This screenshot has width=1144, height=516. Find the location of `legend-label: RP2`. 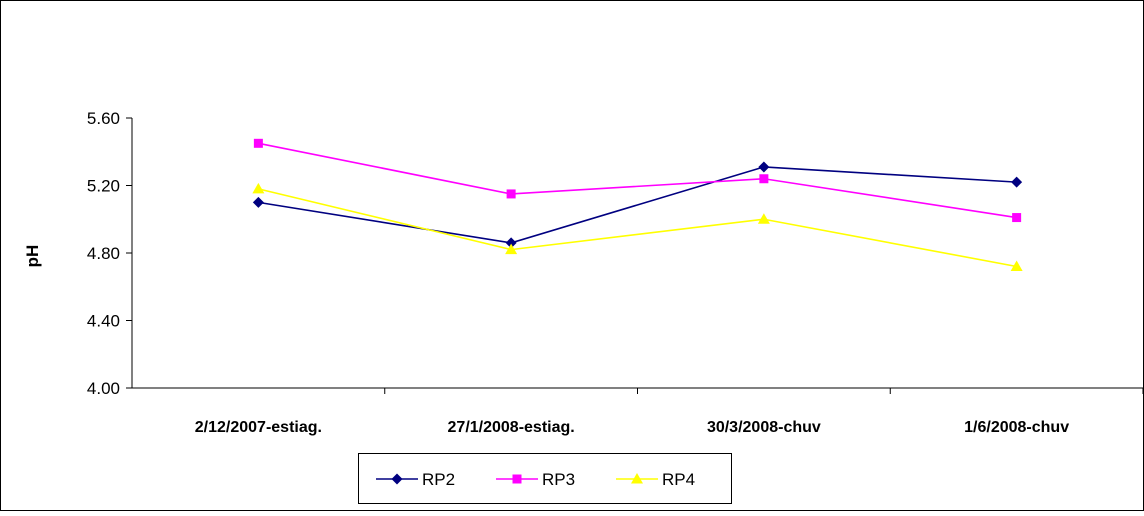

legend-label: RP2 is located at coordinates (438, 479).